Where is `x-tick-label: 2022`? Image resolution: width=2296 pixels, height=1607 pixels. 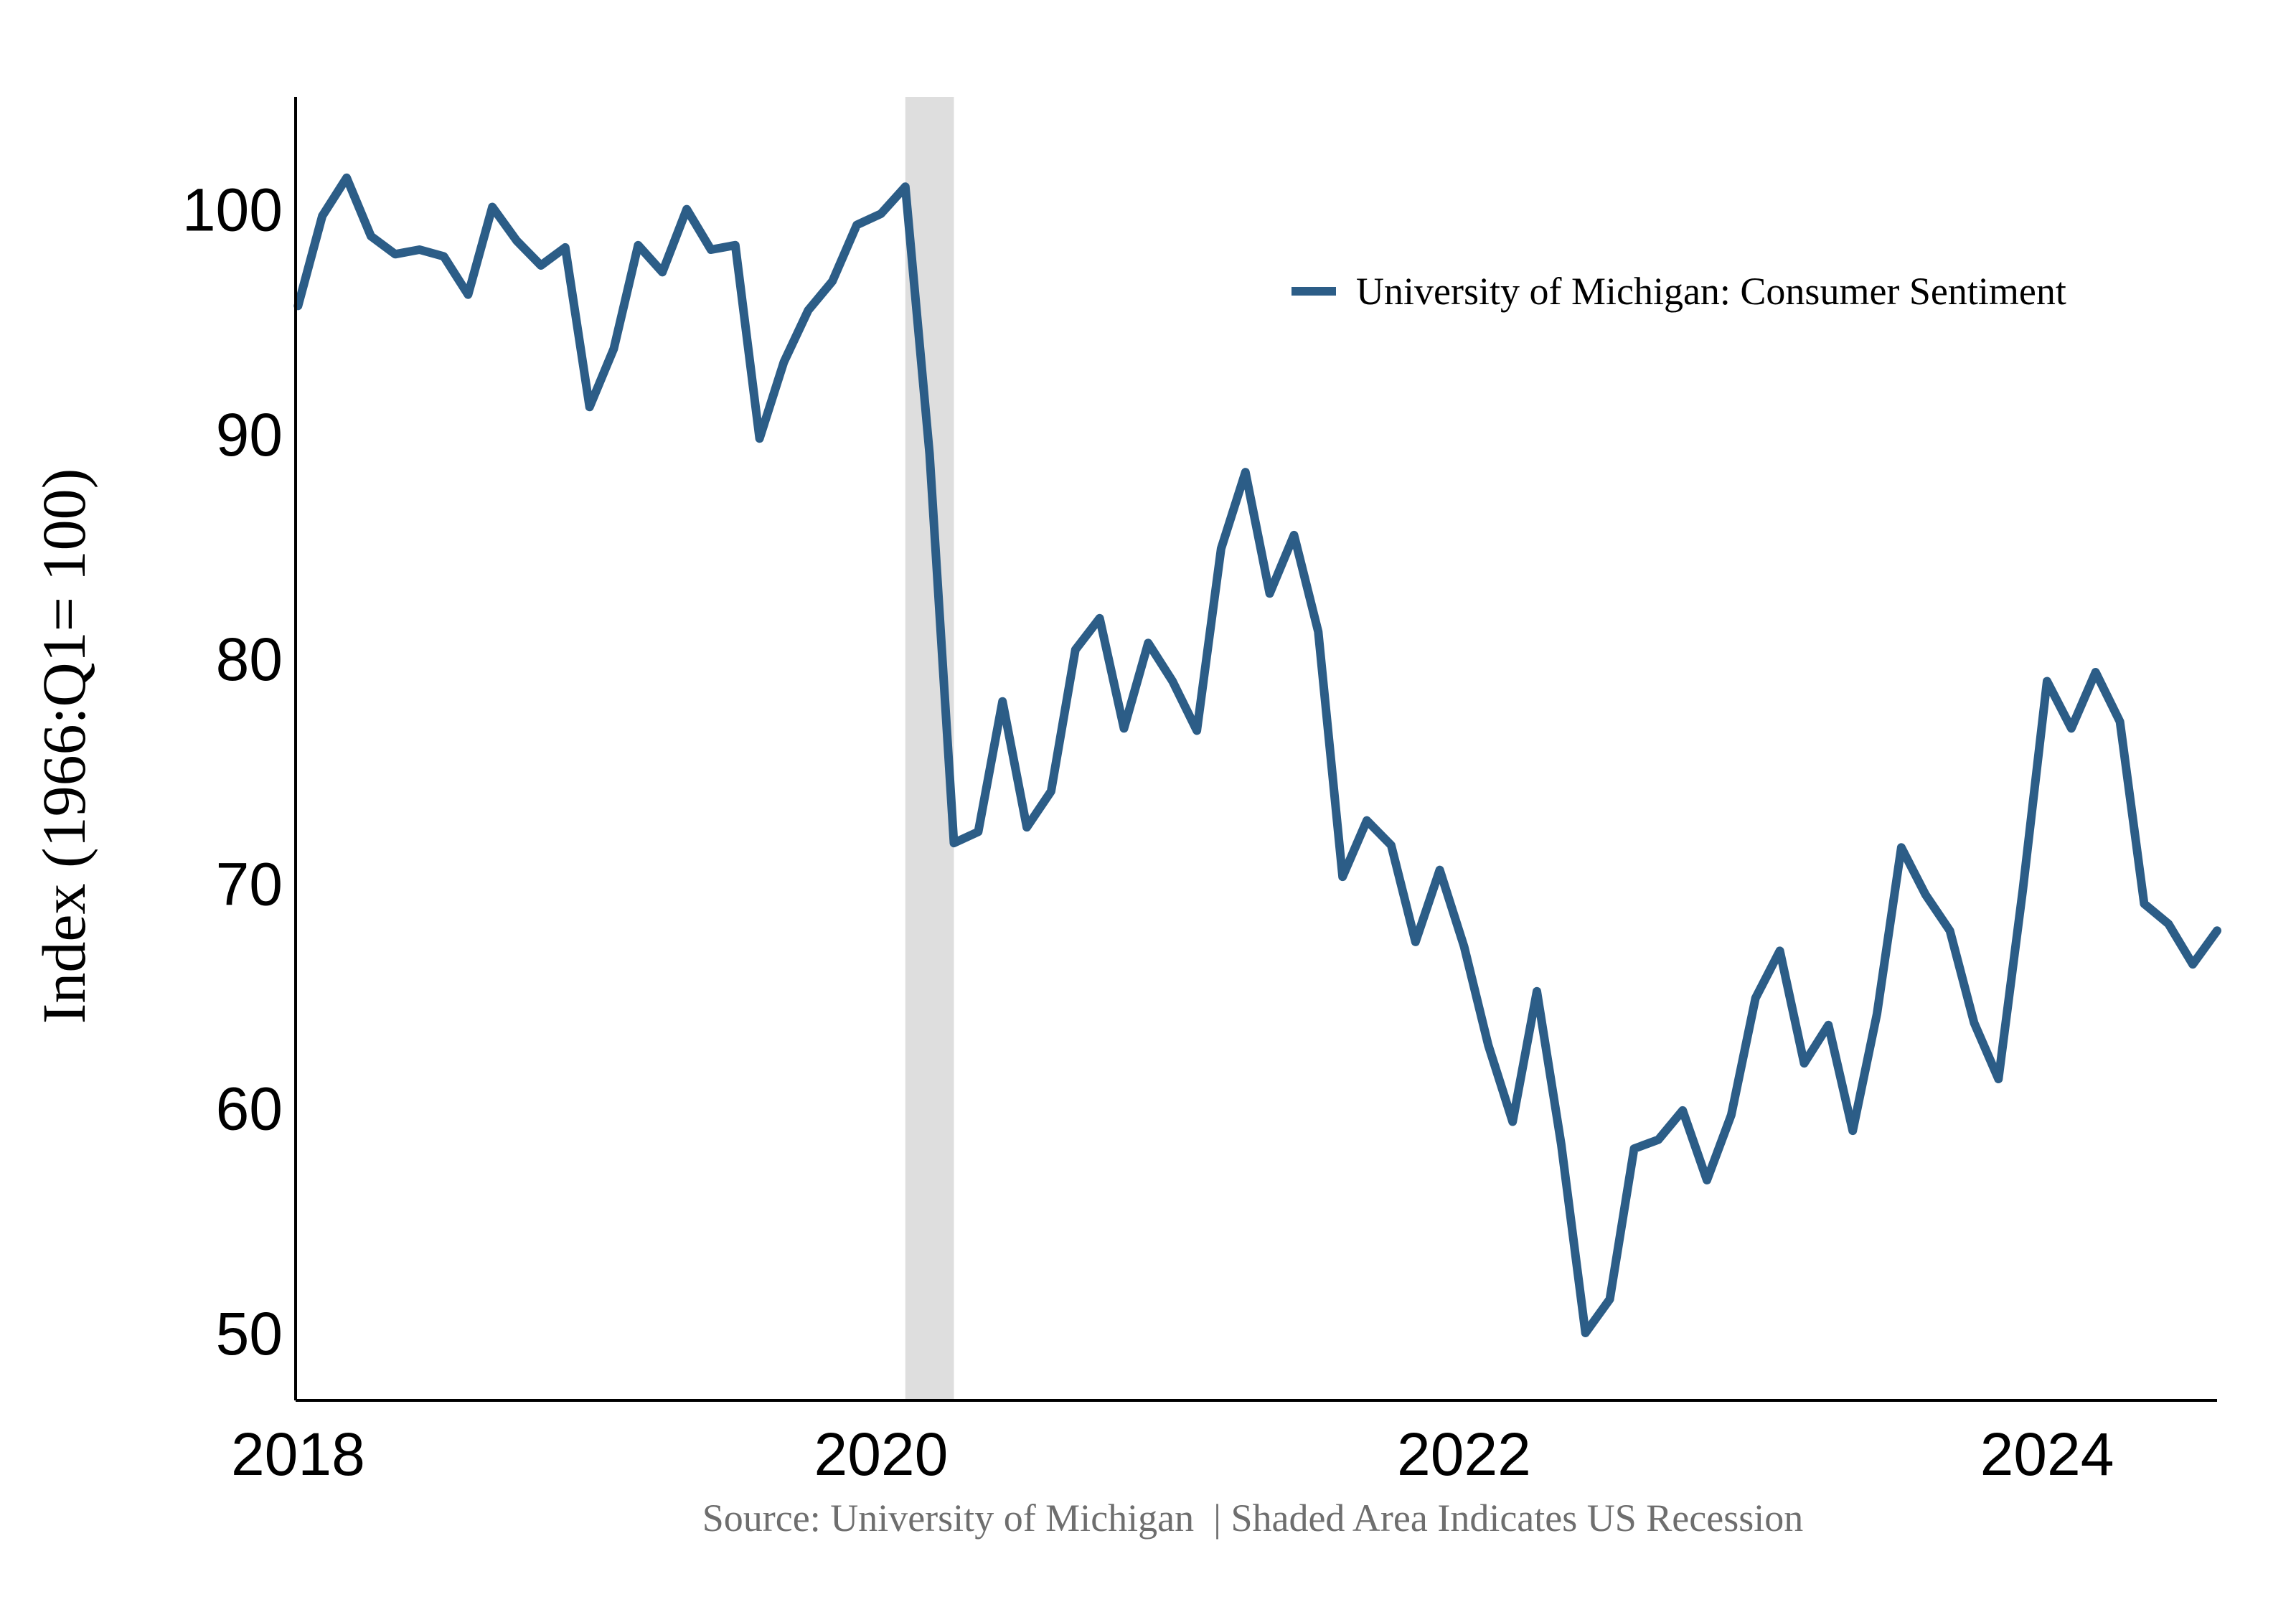
x-tick-label: 2022 is located at coordinates (1464, 1454).